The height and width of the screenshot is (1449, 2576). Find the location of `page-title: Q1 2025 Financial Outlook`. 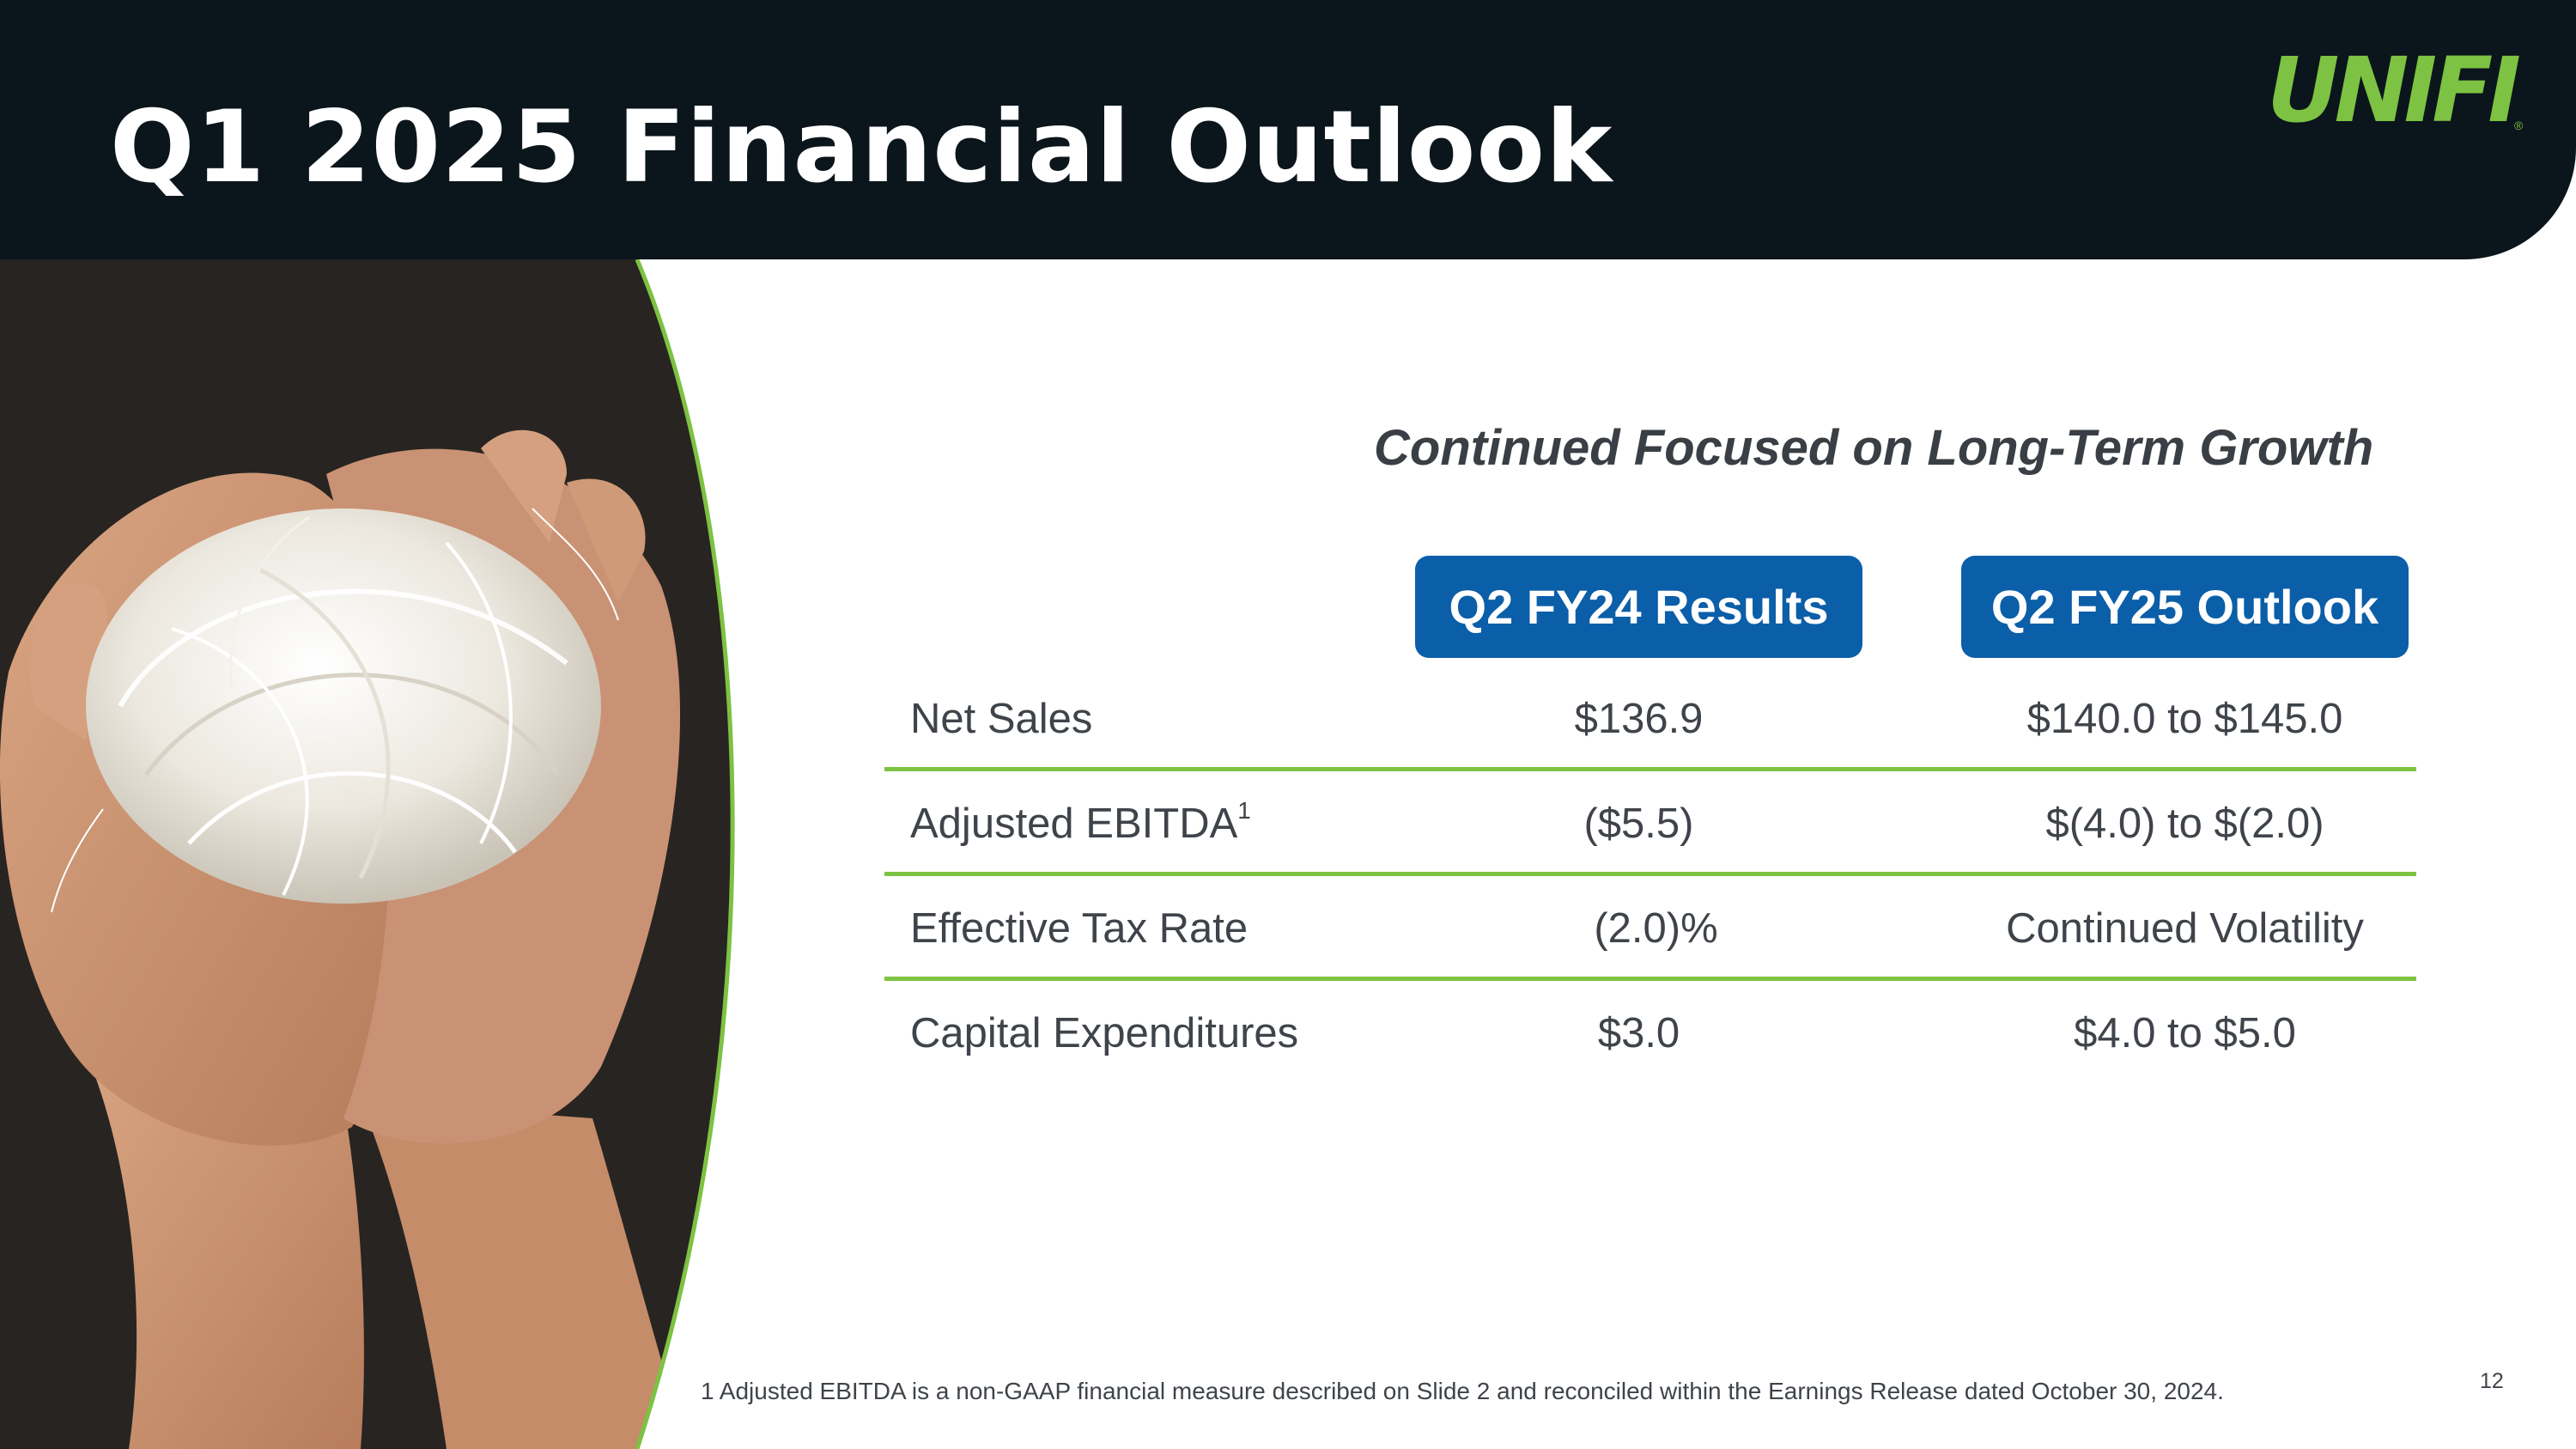

page-title: Q1 2025 Financial Outlook is located at coordinates (861, 147).